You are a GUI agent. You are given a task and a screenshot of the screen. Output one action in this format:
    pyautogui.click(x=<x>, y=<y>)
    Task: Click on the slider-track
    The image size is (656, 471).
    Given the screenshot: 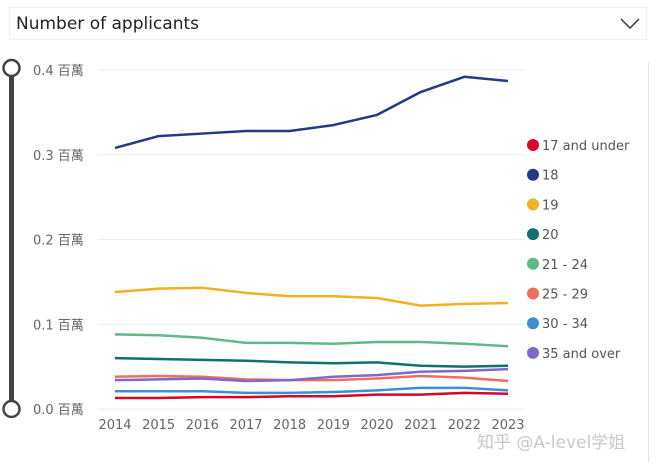 What is the action you would take?
    pyautogui.click(x=11, y=238)
    